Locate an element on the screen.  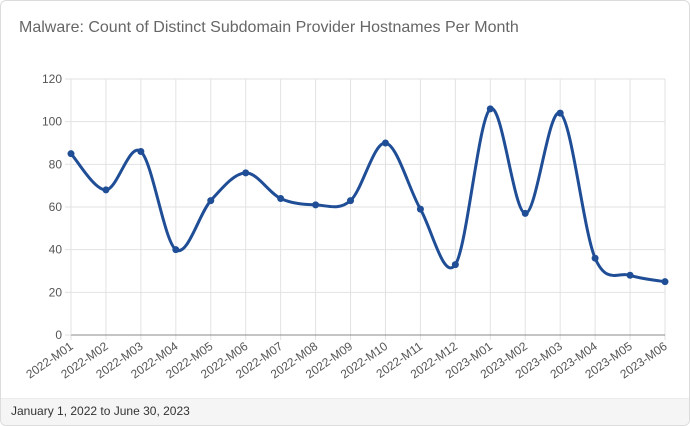
y-tick-label: 20 is located at coordinates (56, 292).